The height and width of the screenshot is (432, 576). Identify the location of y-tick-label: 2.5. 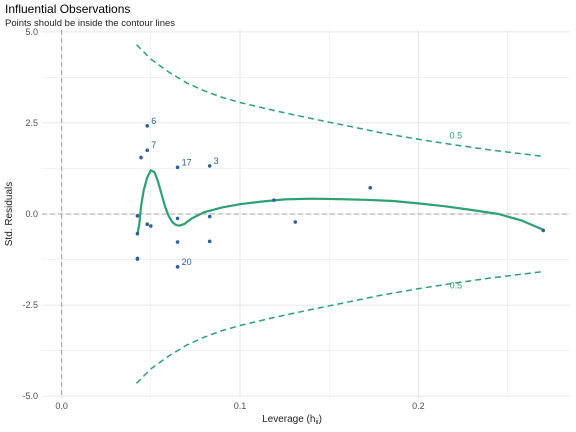
(31, 123).